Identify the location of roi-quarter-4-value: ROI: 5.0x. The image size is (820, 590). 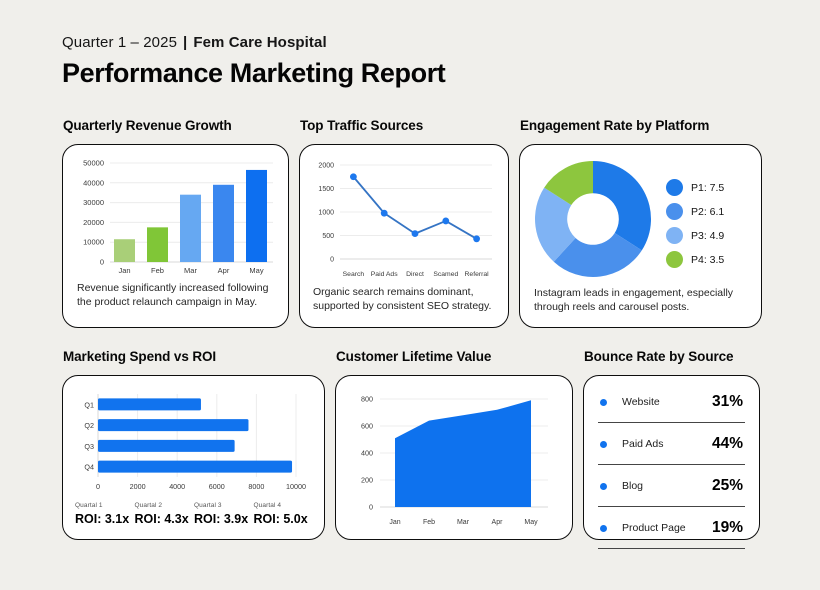
(280, 519).